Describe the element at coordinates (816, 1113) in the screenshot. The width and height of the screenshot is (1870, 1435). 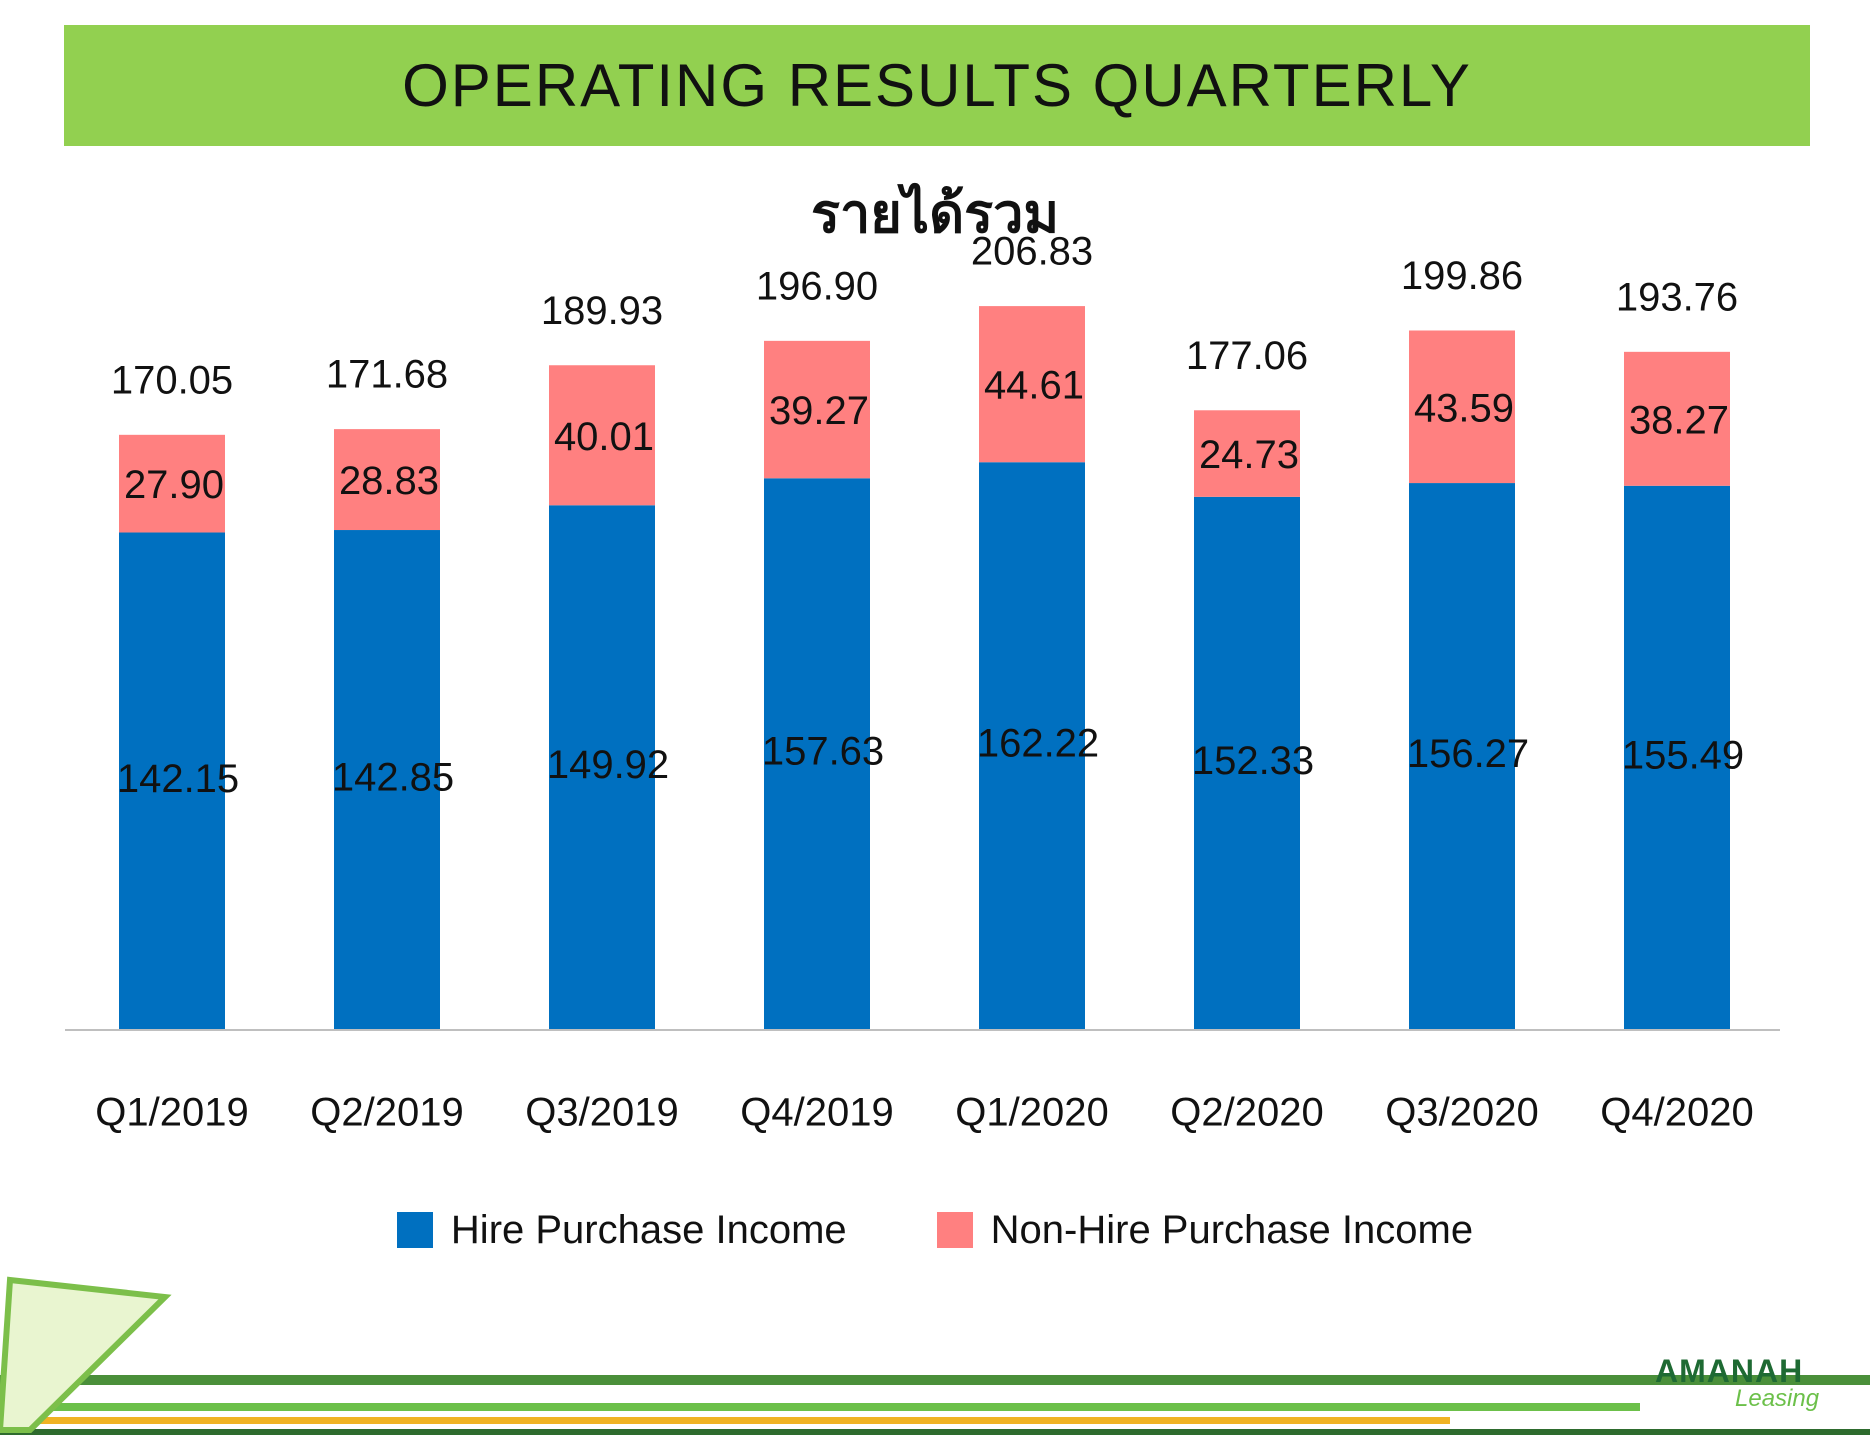
I see `x-tick-label: Q4/2019` at that location.